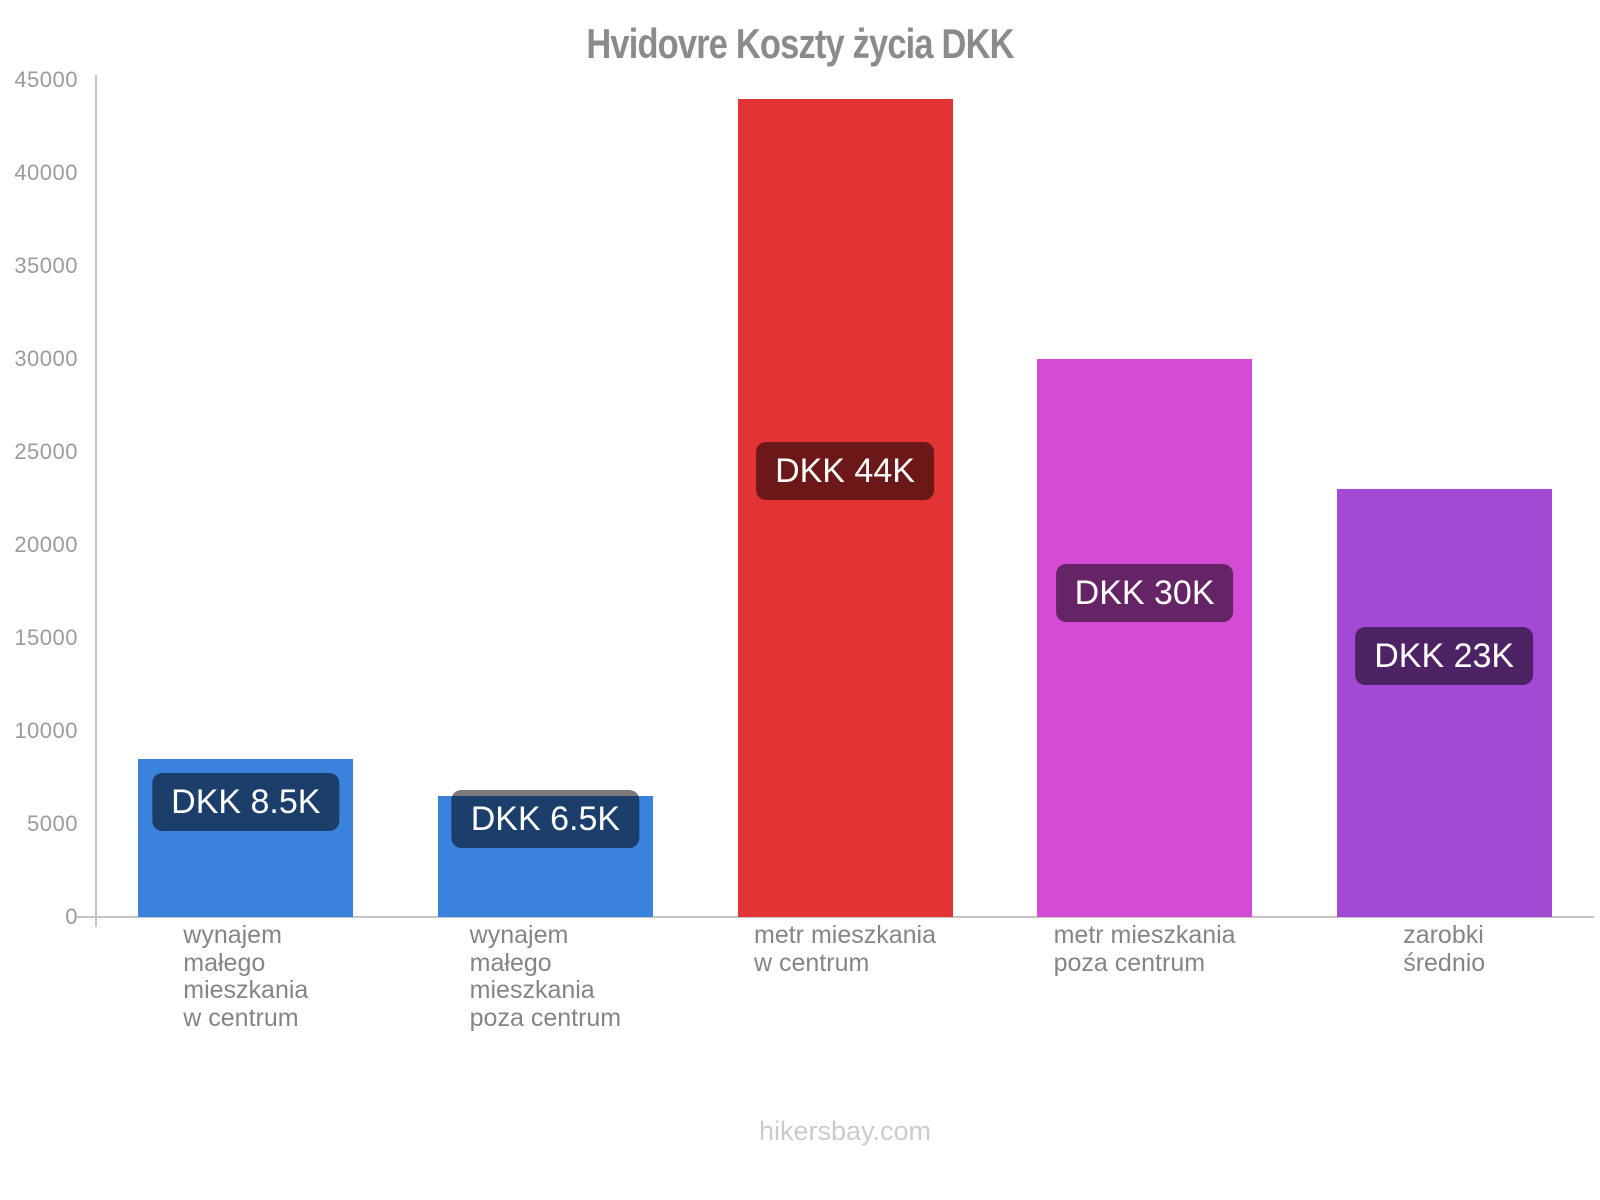 This screenshot has width=1600, height=1200. I want to click on y-tick-label: 30000, so click(46, 358).